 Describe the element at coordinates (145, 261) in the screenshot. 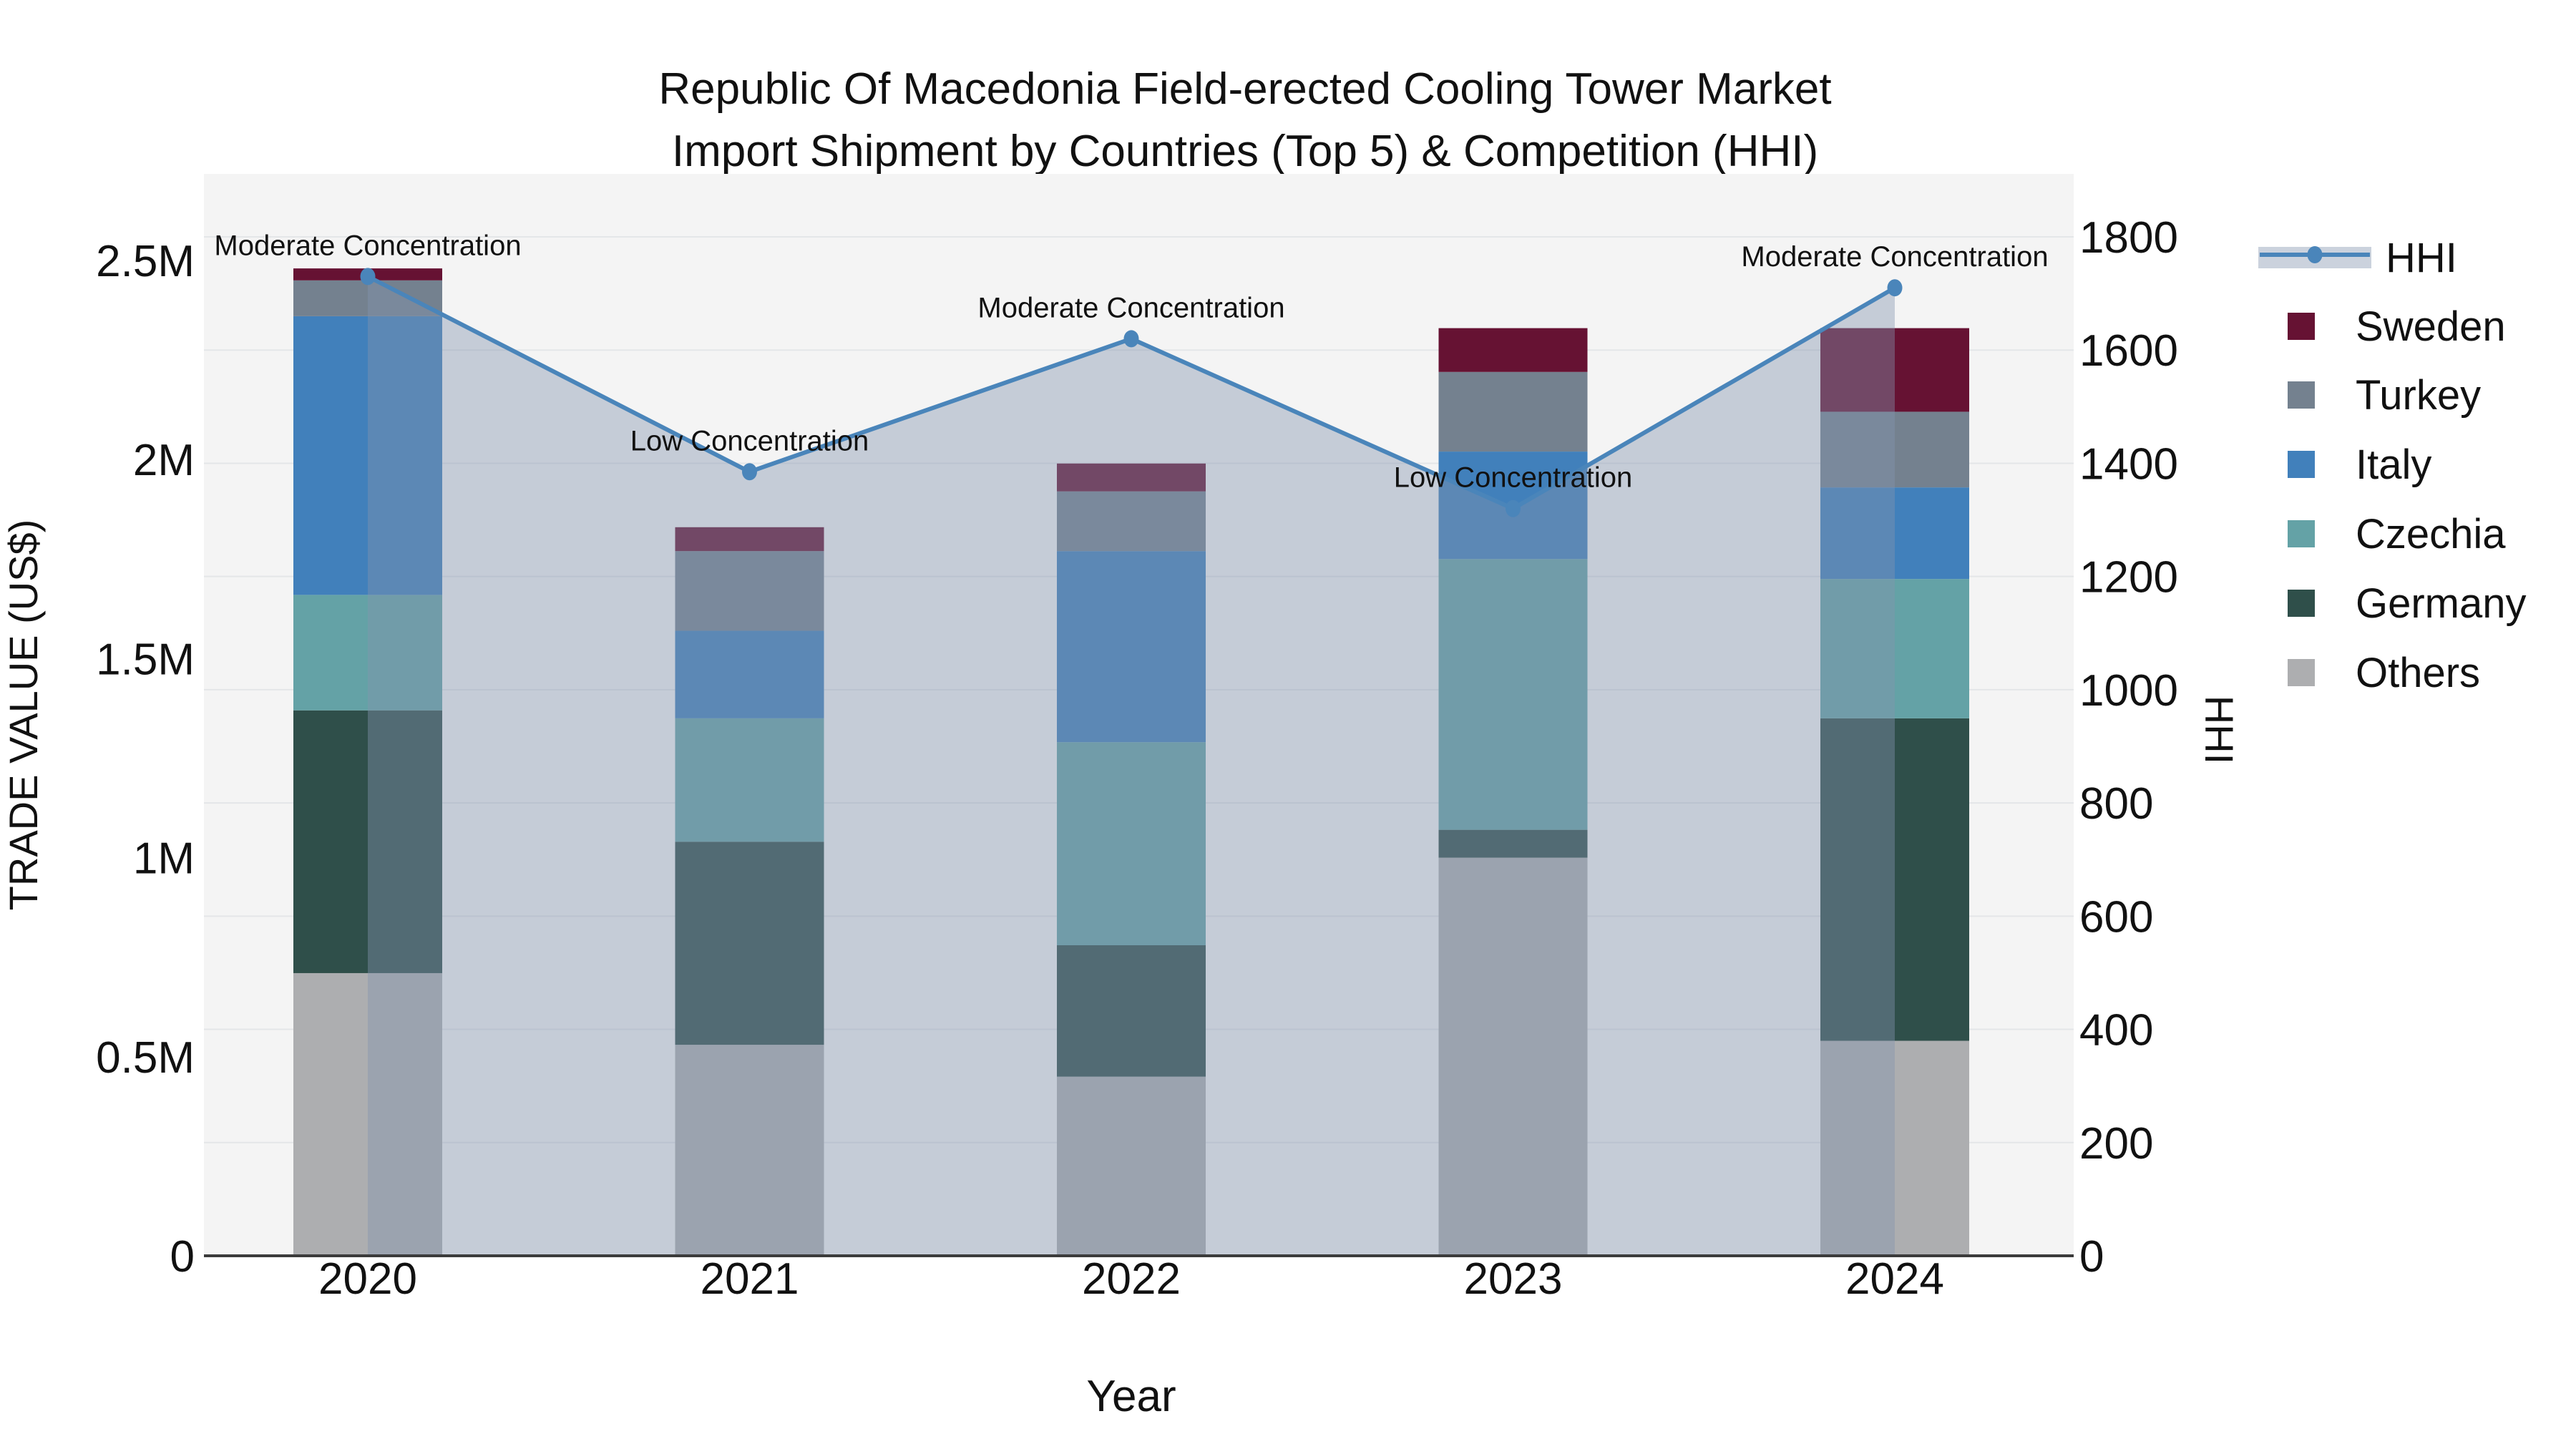

I see `y-left-tick-2.5M: 2.5M` at that location.